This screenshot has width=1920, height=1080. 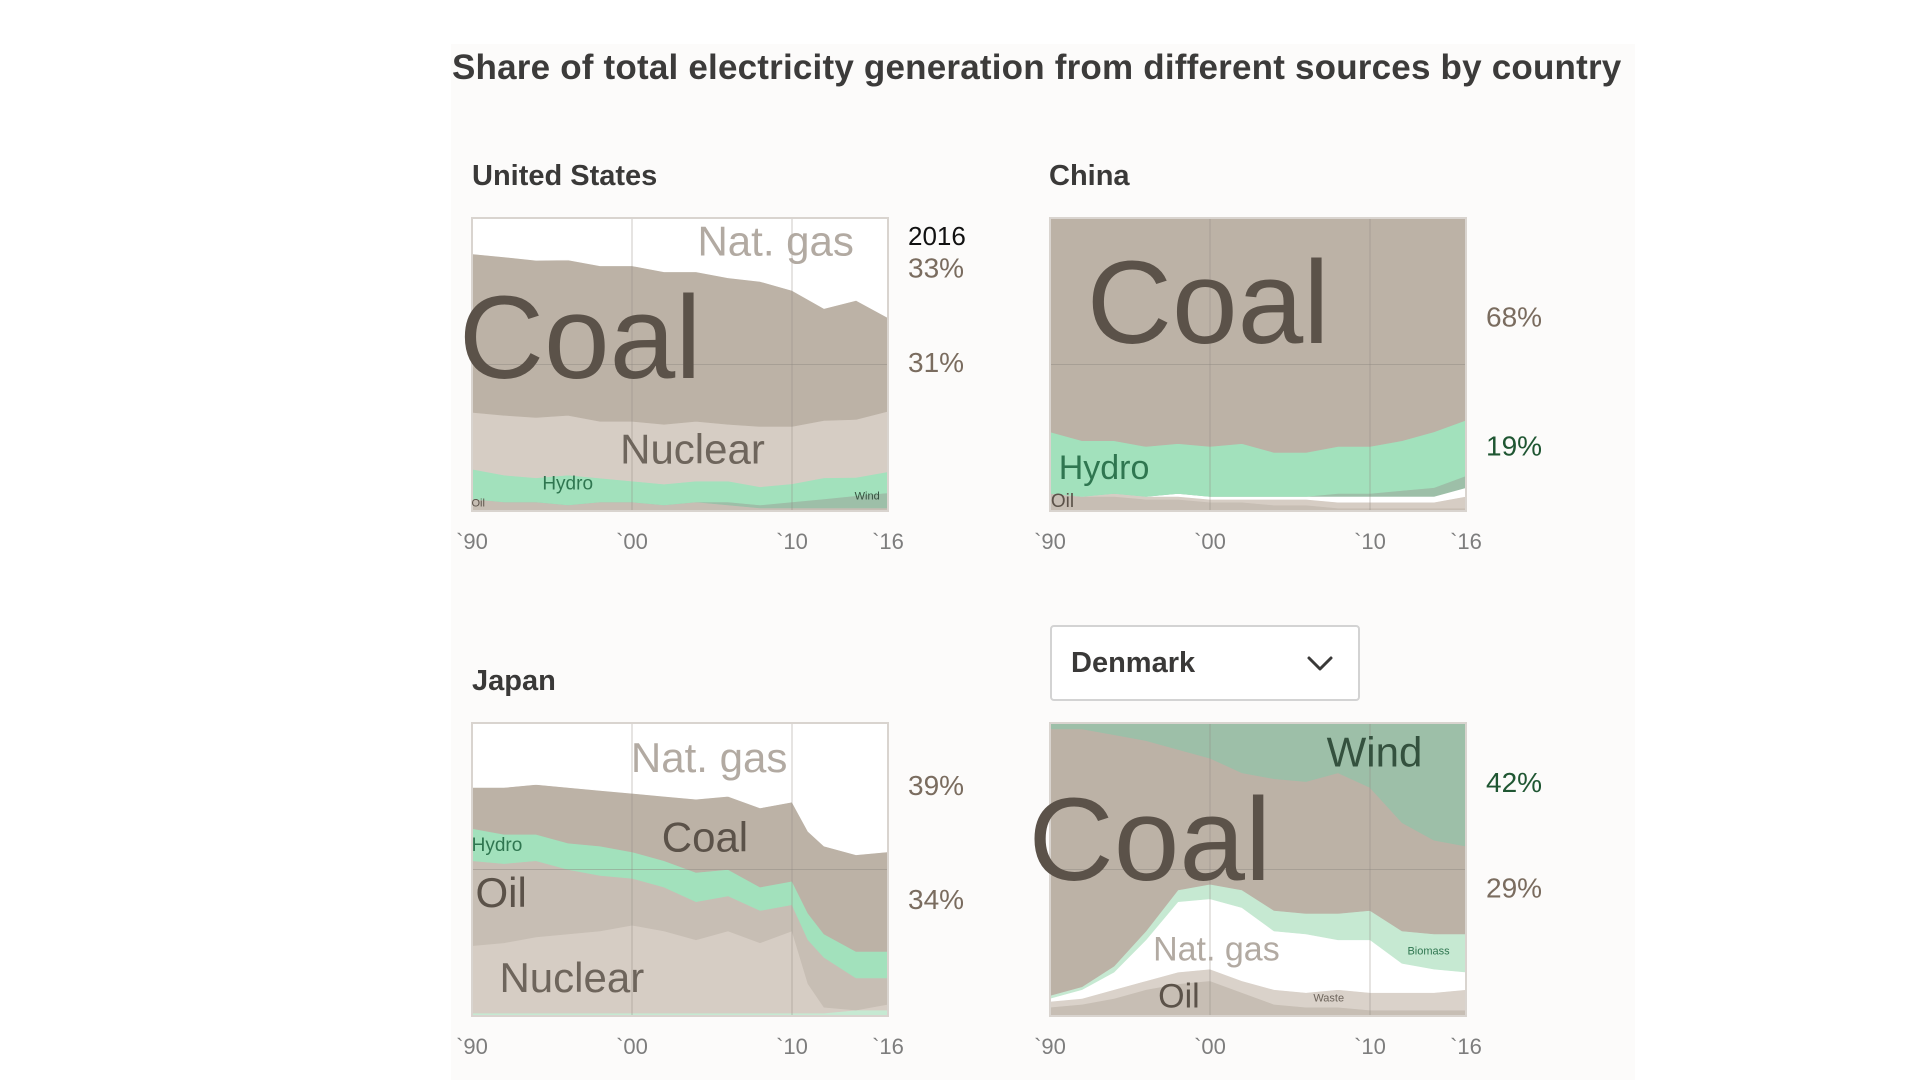 What do you see at coordinates (936, 267) in the screenshot?
I see `end-value-nat-gas: 33%` at bounding box center [936, 267].